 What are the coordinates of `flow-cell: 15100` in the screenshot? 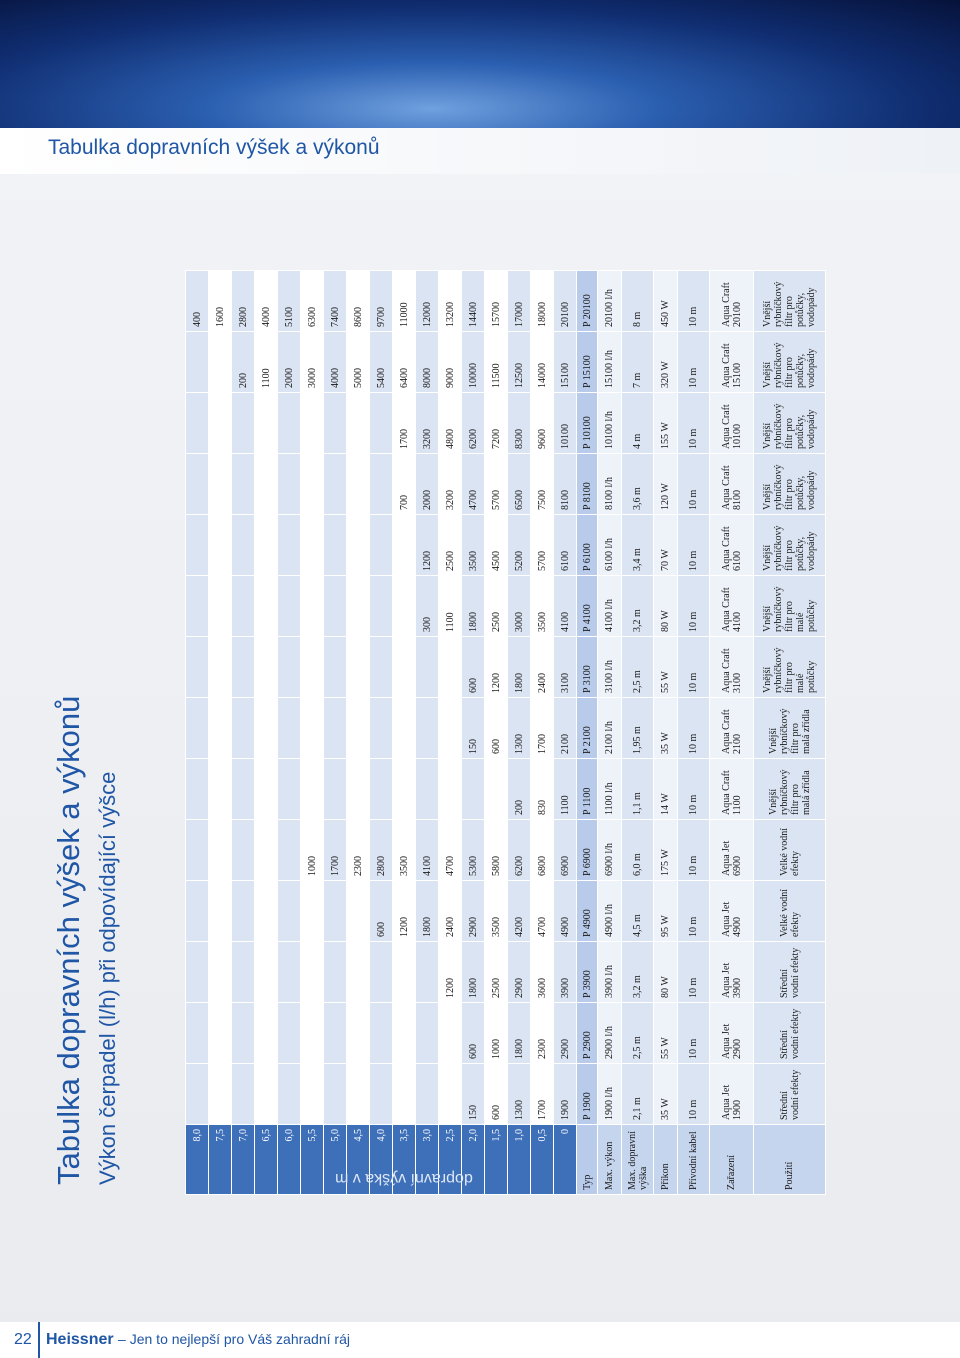 It's located at (565, 362).